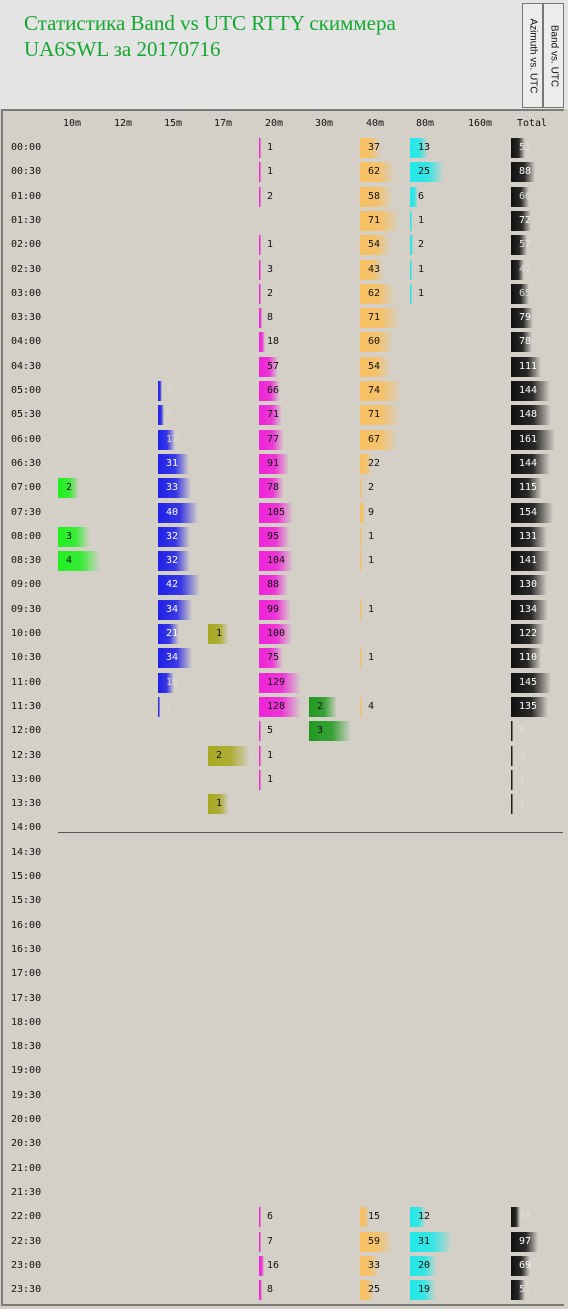 This screenshot has height=1309, width=568. Describe the element at coordinates (270, 1241) in the screenshot. I see `cell-value: 7` at that location.